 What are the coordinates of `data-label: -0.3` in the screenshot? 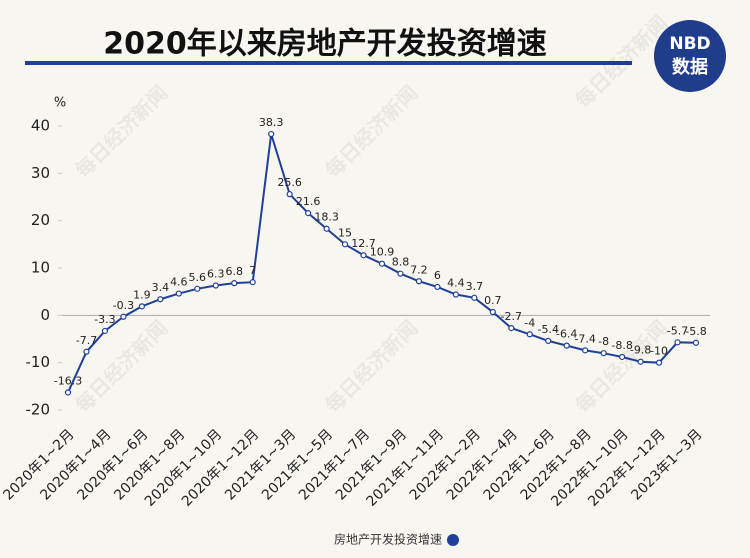 It's located at (123, 305).